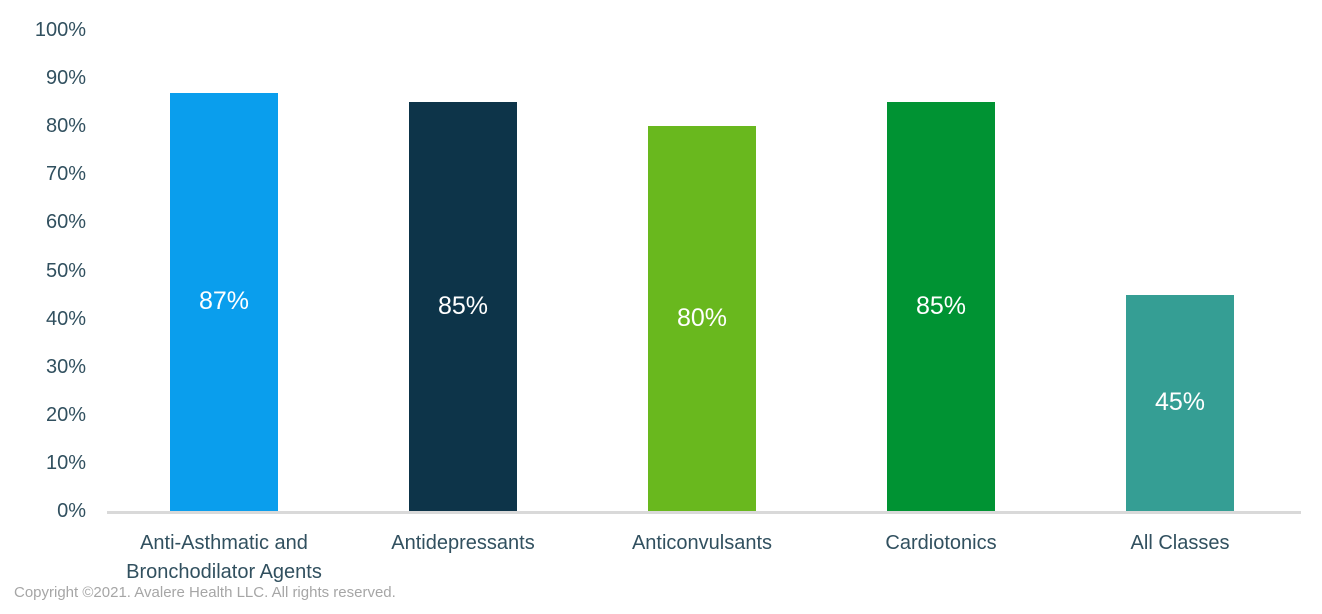 This screenshot has height=614, width=1322. Describe the element at coordinates (941, 543) in the screenshot. I see `x-axis-category-label: Cardiotonics` at that location.